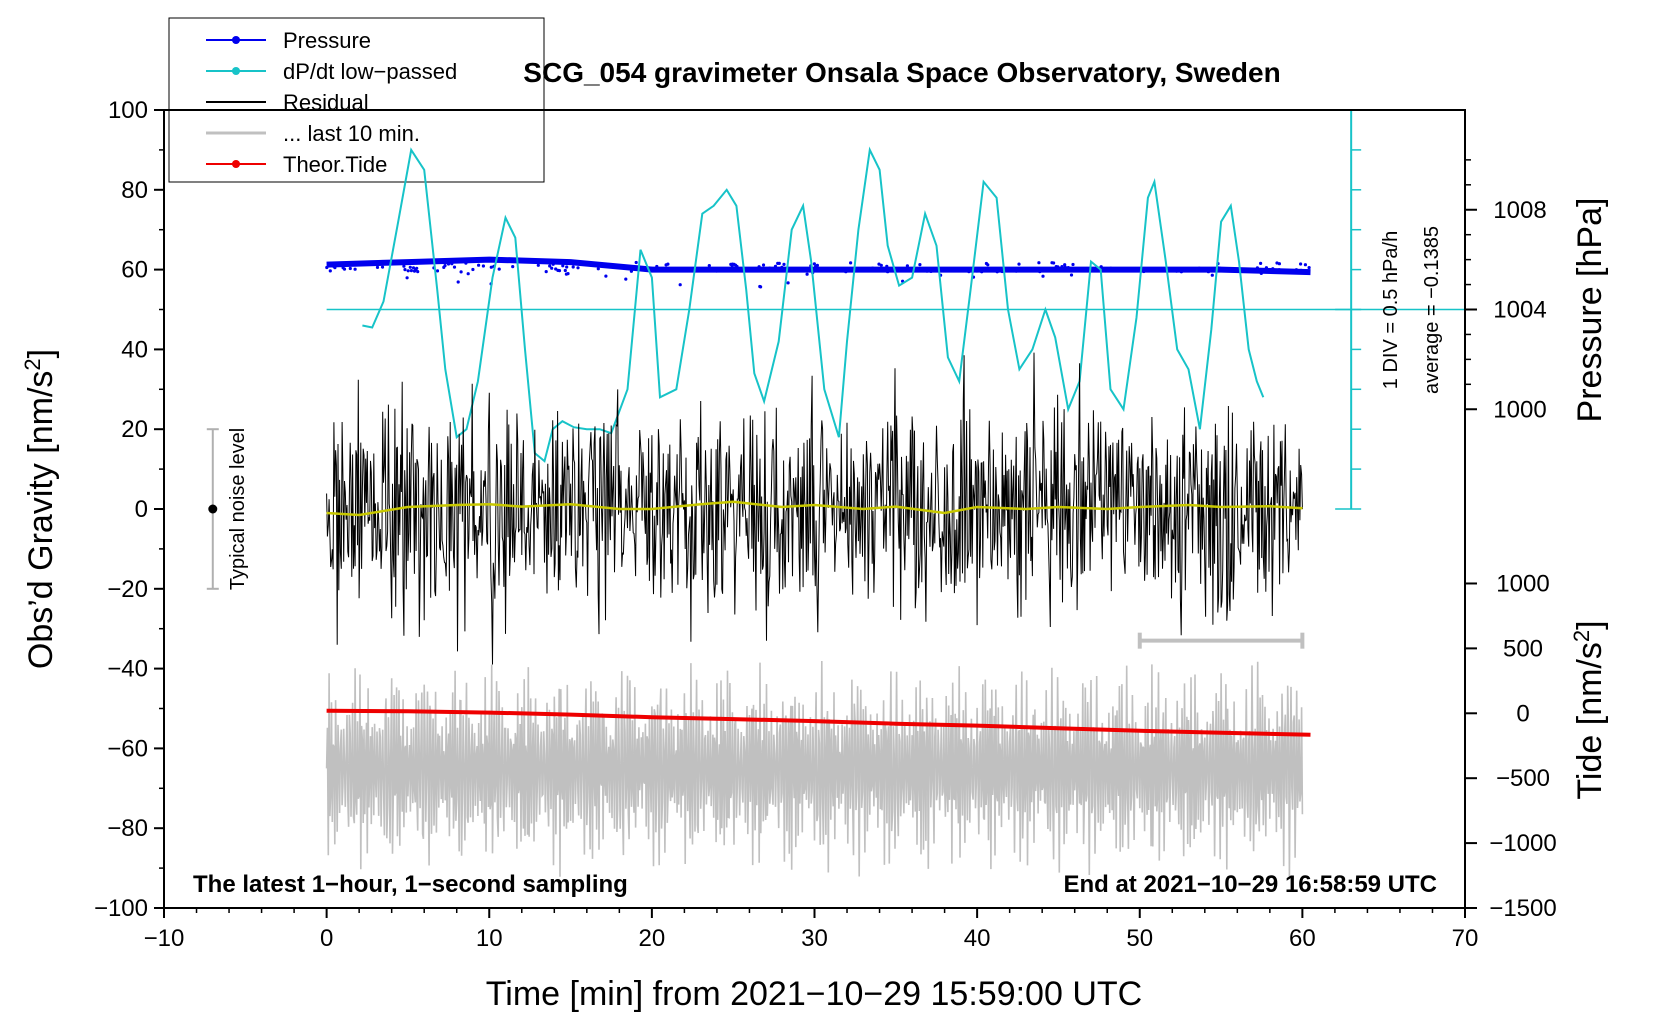 This screenshot has width=1660, height=1020. I want to click on series-3-line, so click(814, 508).